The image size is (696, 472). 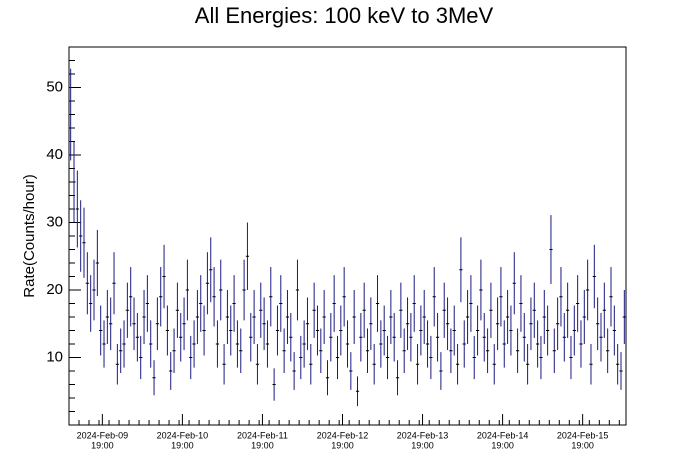 What do you see at coordinates (503, 435) in the screenshot?
I see `x-tick-label: 2024-Feb-14` at bounding box center [503, 435].